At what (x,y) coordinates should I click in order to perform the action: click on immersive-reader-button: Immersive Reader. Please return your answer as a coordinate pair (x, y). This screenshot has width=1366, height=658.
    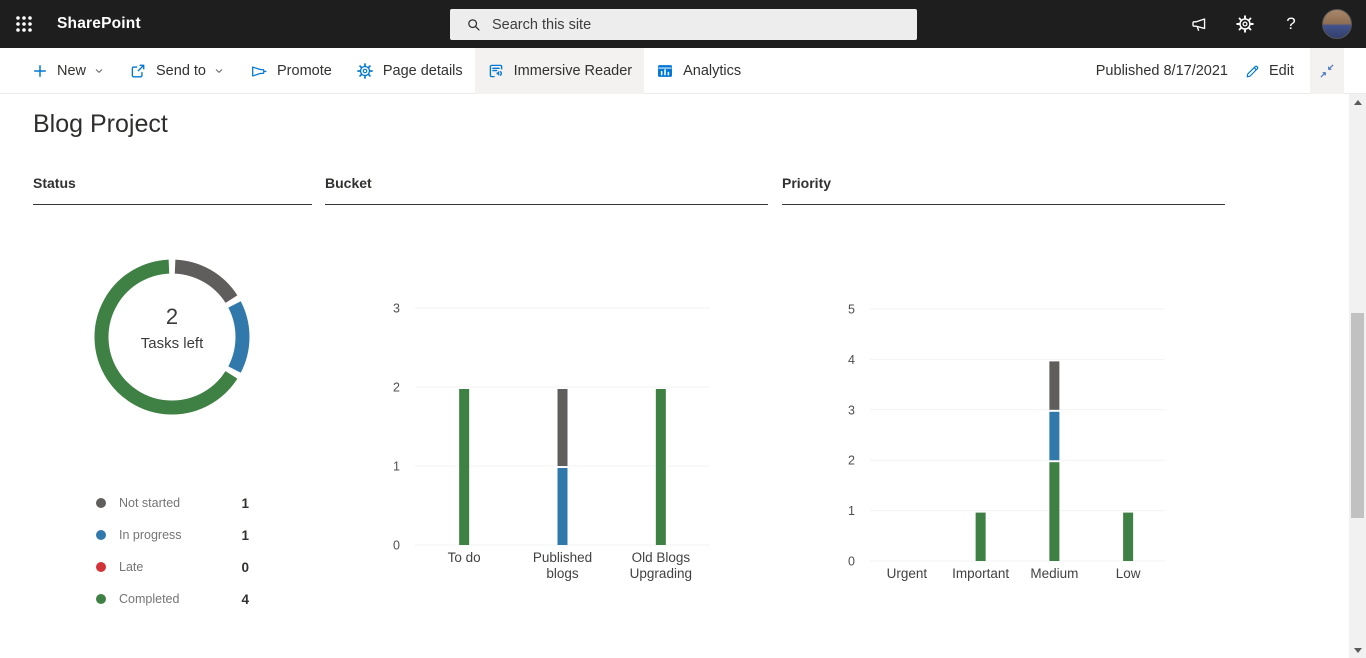
    Looking at the image, I should click on (559, 71).